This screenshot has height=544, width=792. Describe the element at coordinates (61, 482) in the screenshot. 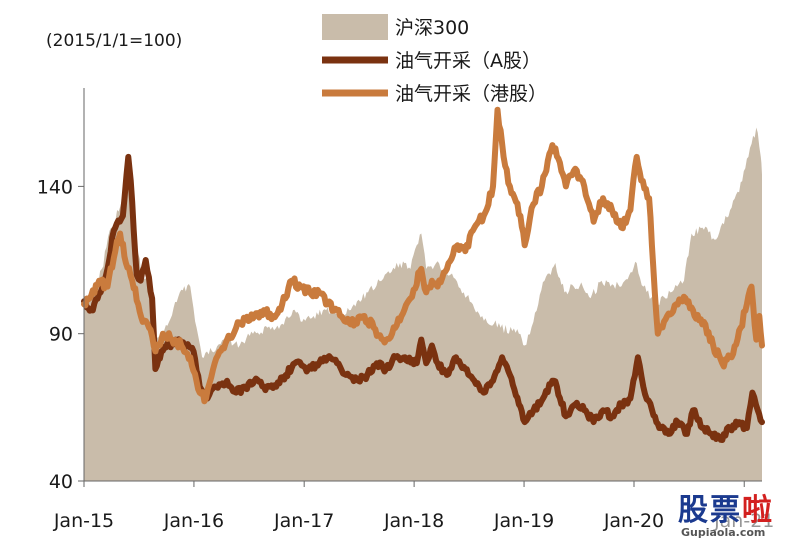

I see `y-tick-label-0: 40` at that location.